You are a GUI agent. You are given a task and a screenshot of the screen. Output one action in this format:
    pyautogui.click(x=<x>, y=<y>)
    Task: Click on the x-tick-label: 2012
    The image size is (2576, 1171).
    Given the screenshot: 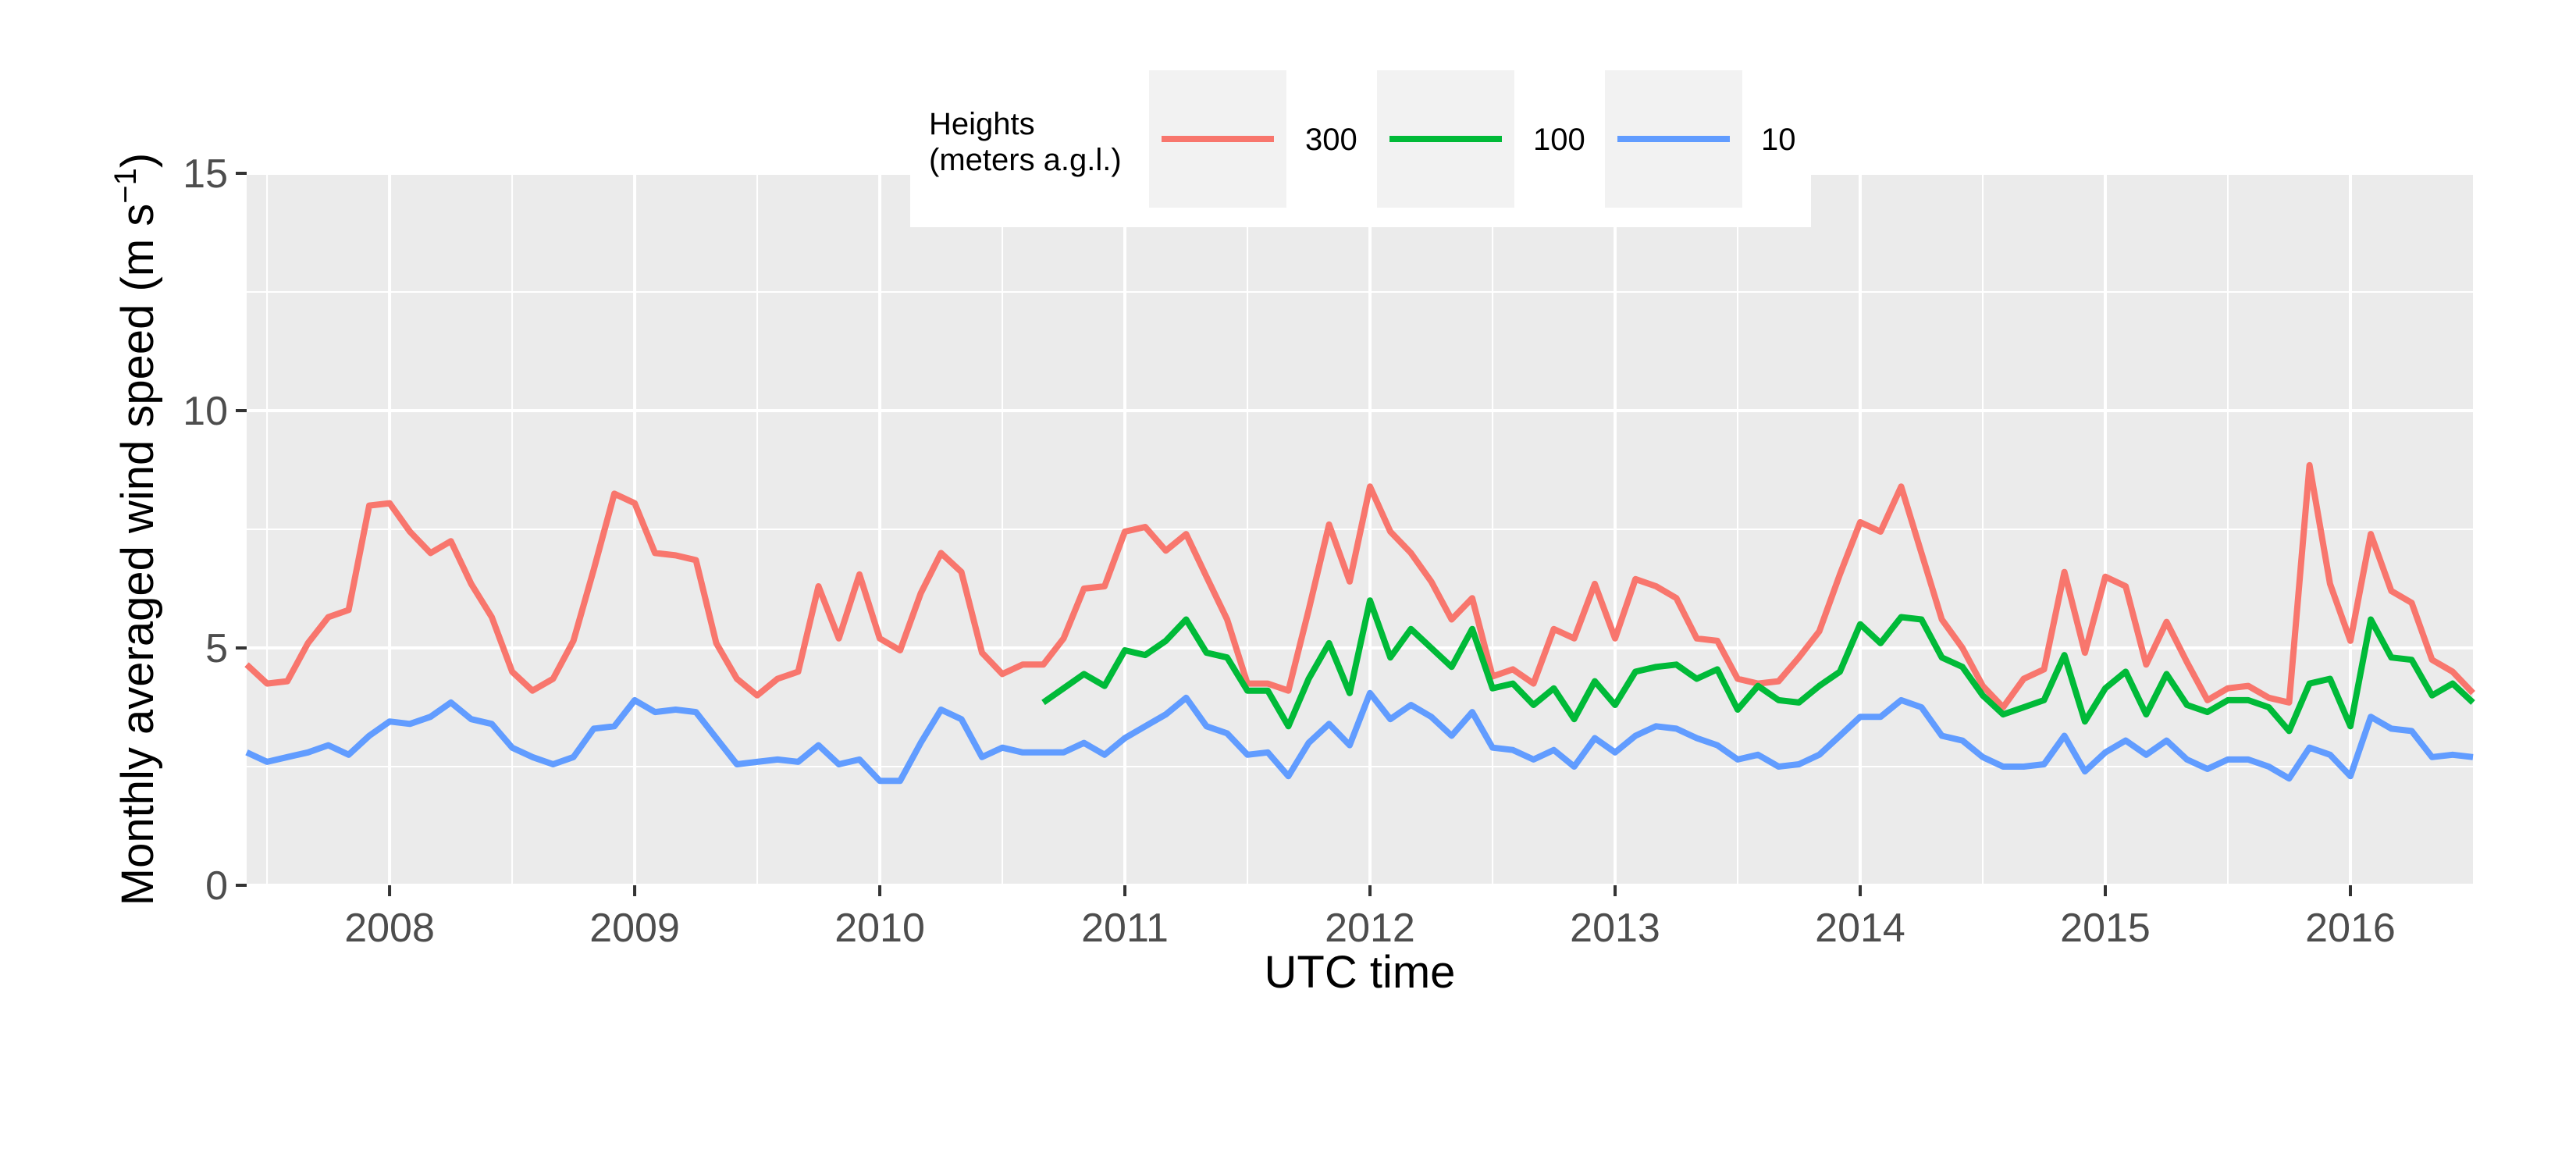 What is the action you would take?
    pyautogui.click(x=1370, y=928)
    